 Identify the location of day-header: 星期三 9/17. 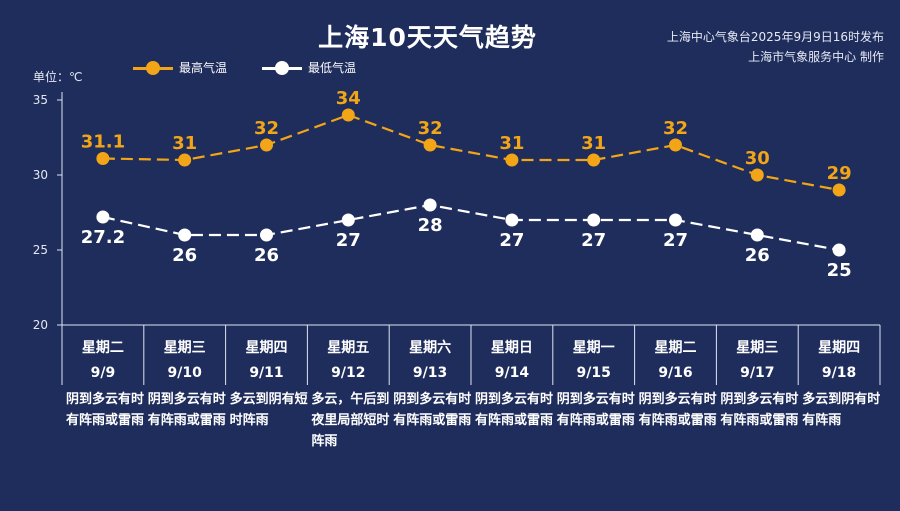
(757, 354).